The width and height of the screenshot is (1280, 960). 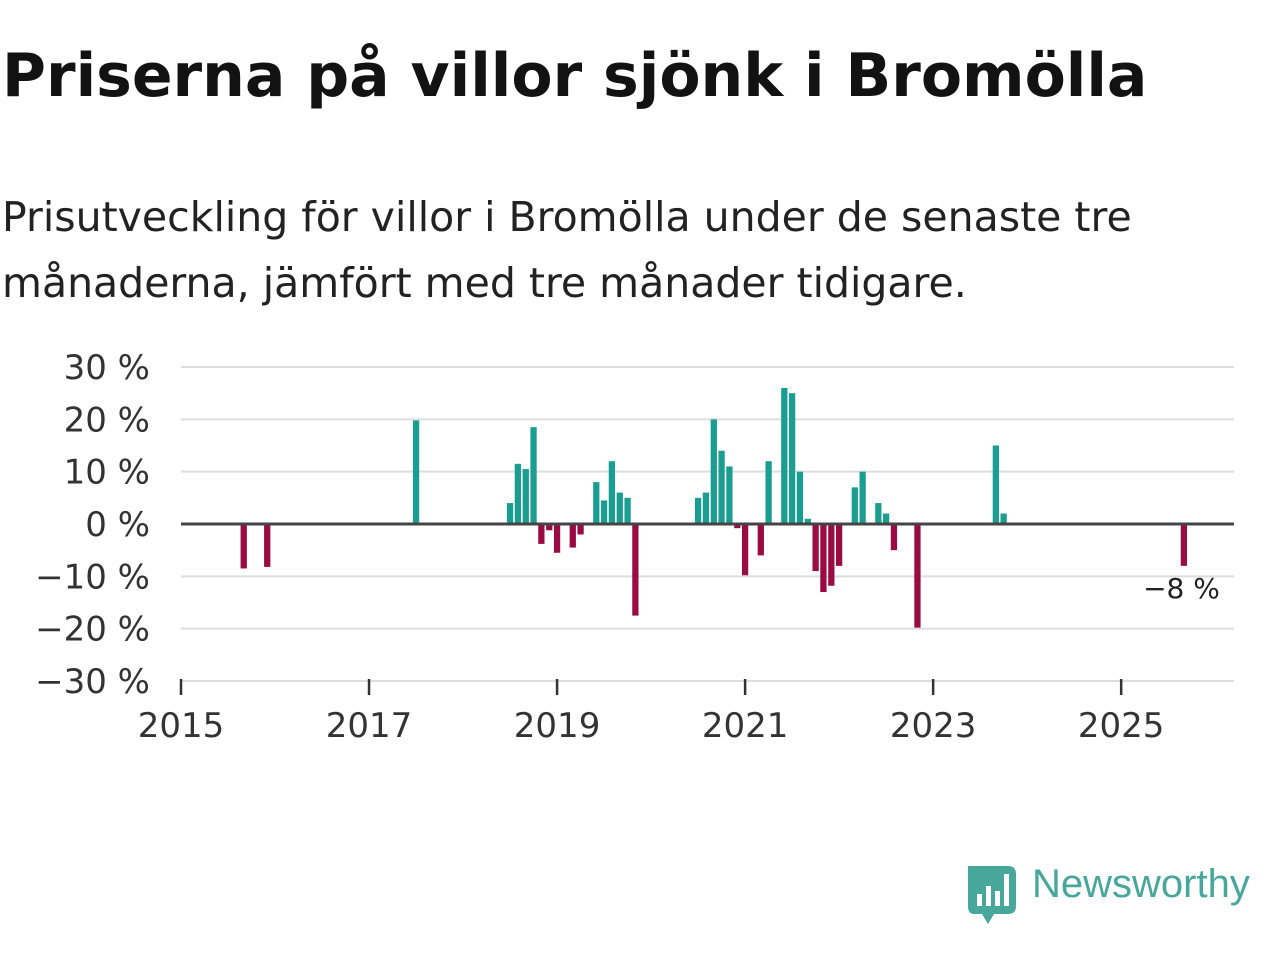 I want to click on axes, so click(x=706, y=608).